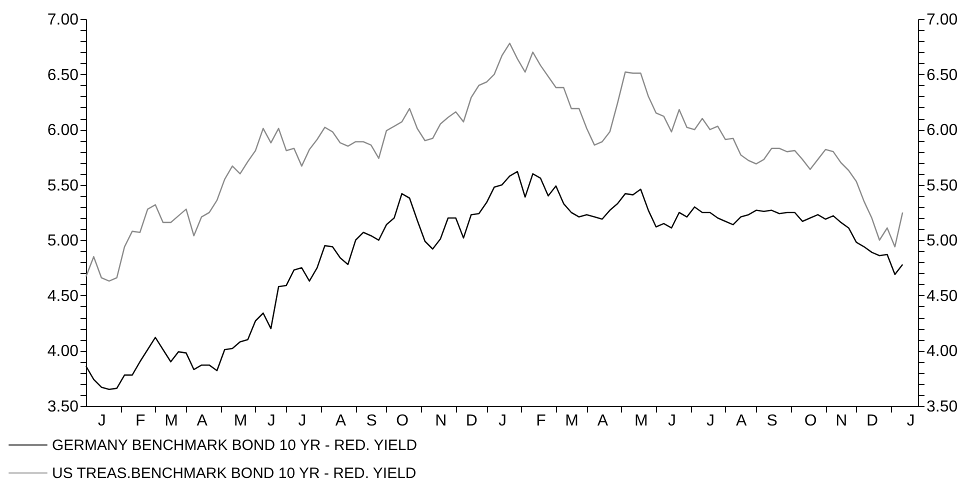  I want to click on y2-tick-label: 4.50, so click(942, 296).